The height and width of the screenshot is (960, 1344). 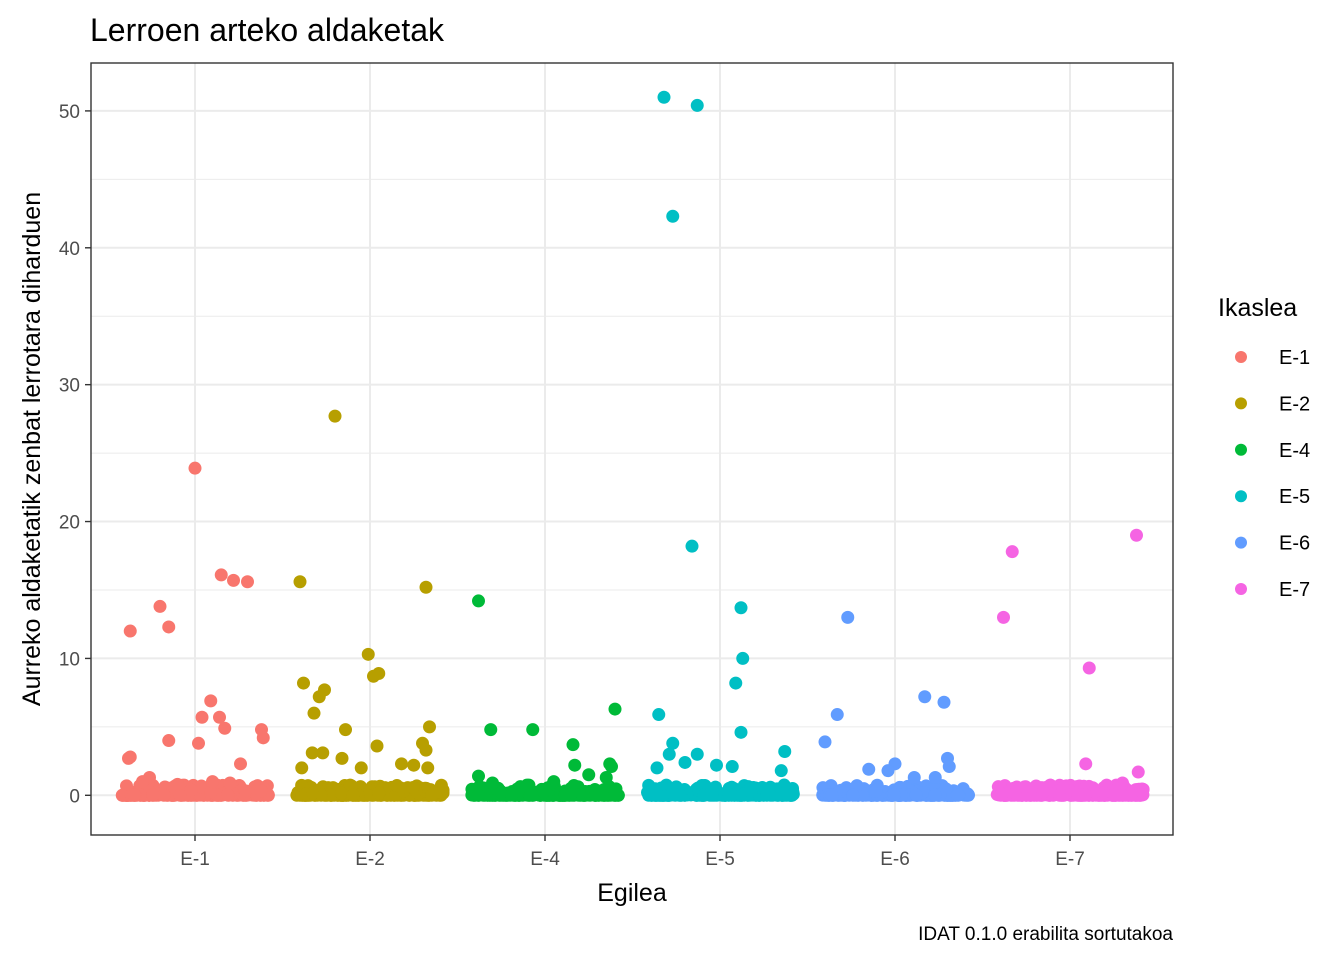 I want to click on legend-label: E-6, so click(x=1294, y=544).